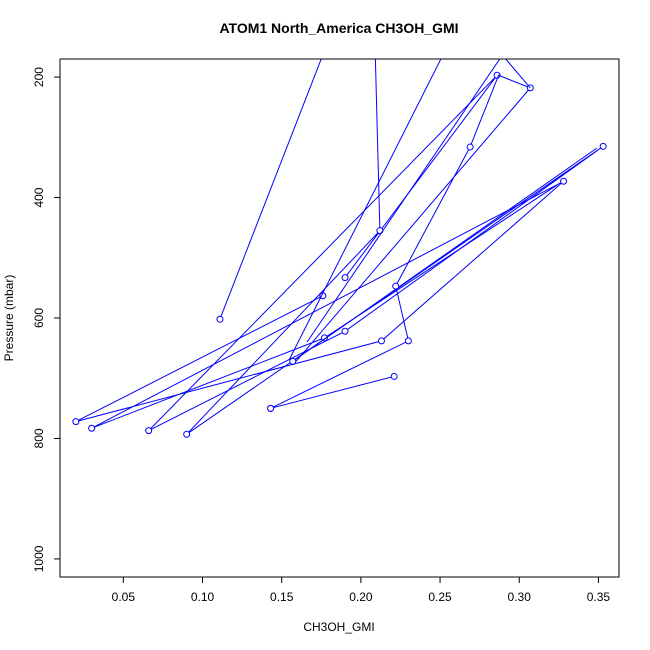 The height and width of the screenshot is (650, 650). What do you see at coordinates (39, 438) in the screenshot?
I see `y-tick-label: 800` at bounding box center [39, 438].